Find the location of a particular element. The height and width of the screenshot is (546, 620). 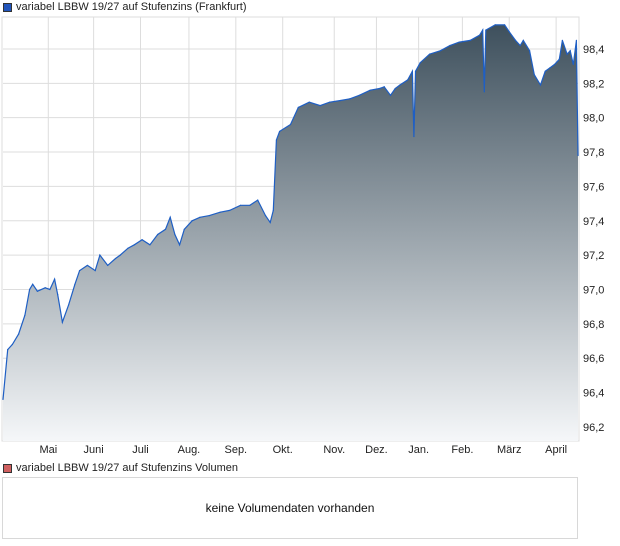

x-tick-label: Nov. is located at coordinates (334, 450).